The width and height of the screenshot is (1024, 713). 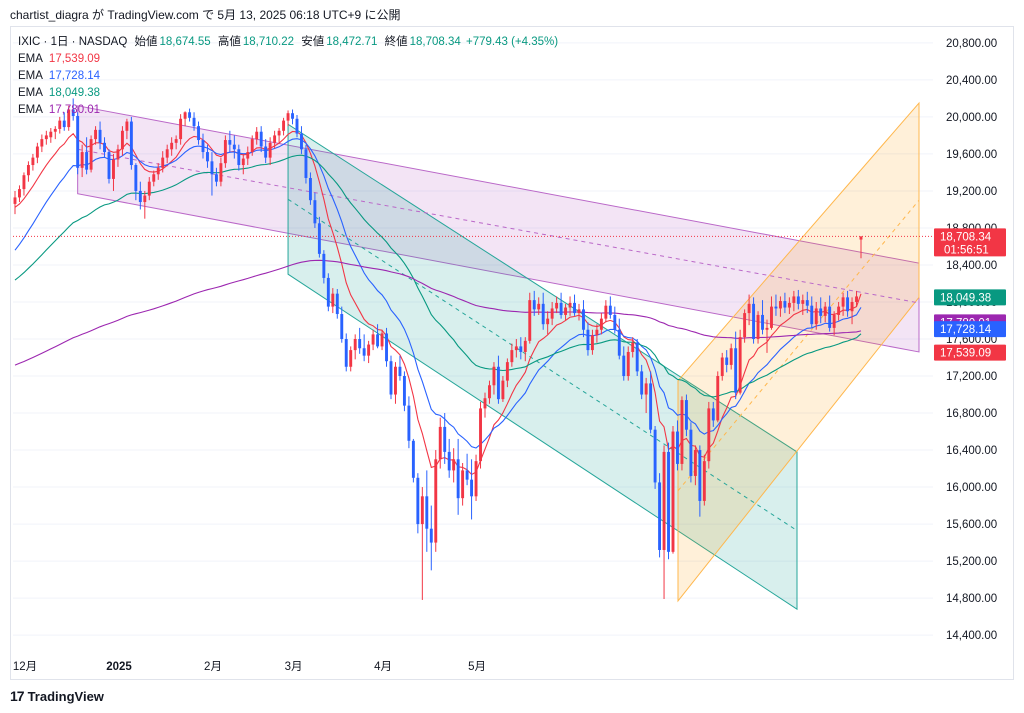 What do you see at coordinates (57, 696) in the screenshot?
I see `tradingview-brand: 17 TradingView` at bounding box center [57, 696].